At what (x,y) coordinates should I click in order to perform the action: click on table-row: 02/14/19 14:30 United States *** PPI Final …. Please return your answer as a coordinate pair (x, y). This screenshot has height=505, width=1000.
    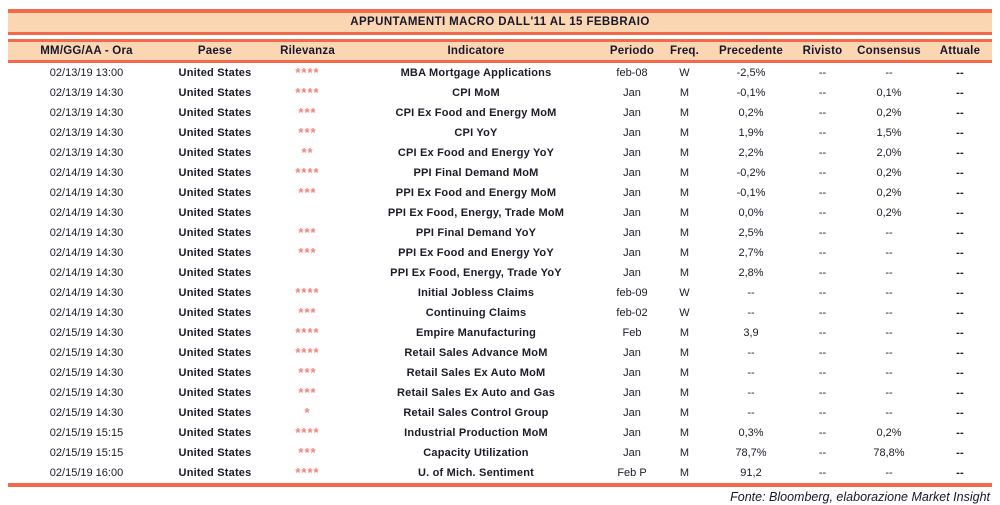
    Looking at the image, I should click on (500, 233).